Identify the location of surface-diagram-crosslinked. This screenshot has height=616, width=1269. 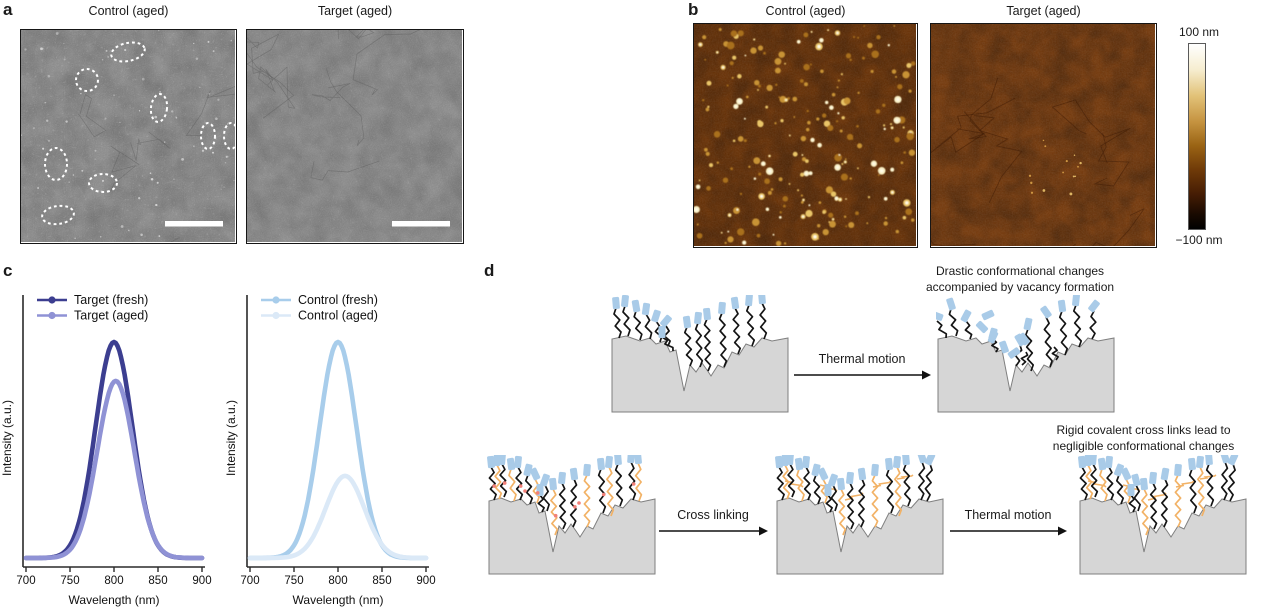
(860, 512).